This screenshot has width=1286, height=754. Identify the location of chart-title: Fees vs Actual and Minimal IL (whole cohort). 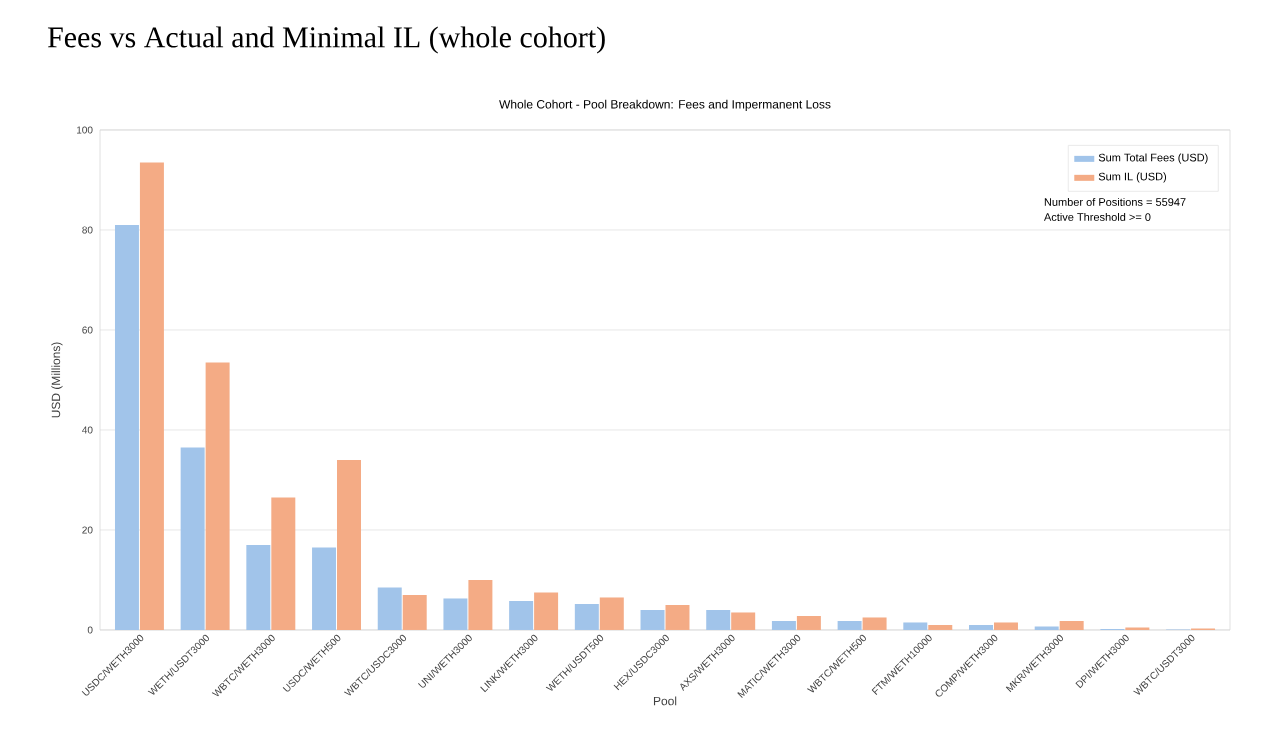
(326, 40).